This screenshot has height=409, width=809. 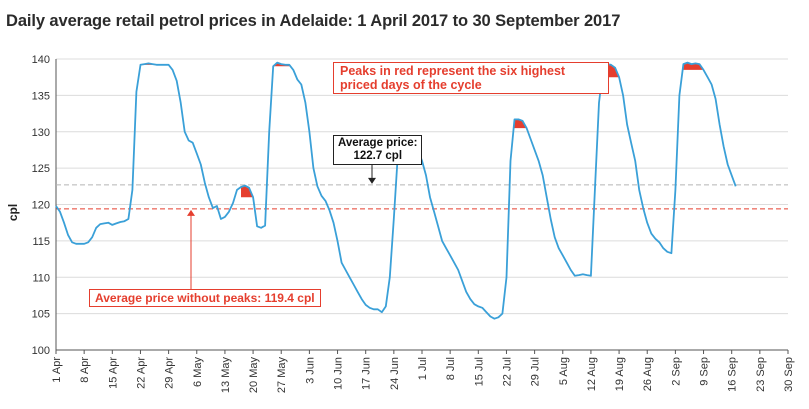 I want to click on x-tick-label: 15 Apr, so click(x=113, y=373).